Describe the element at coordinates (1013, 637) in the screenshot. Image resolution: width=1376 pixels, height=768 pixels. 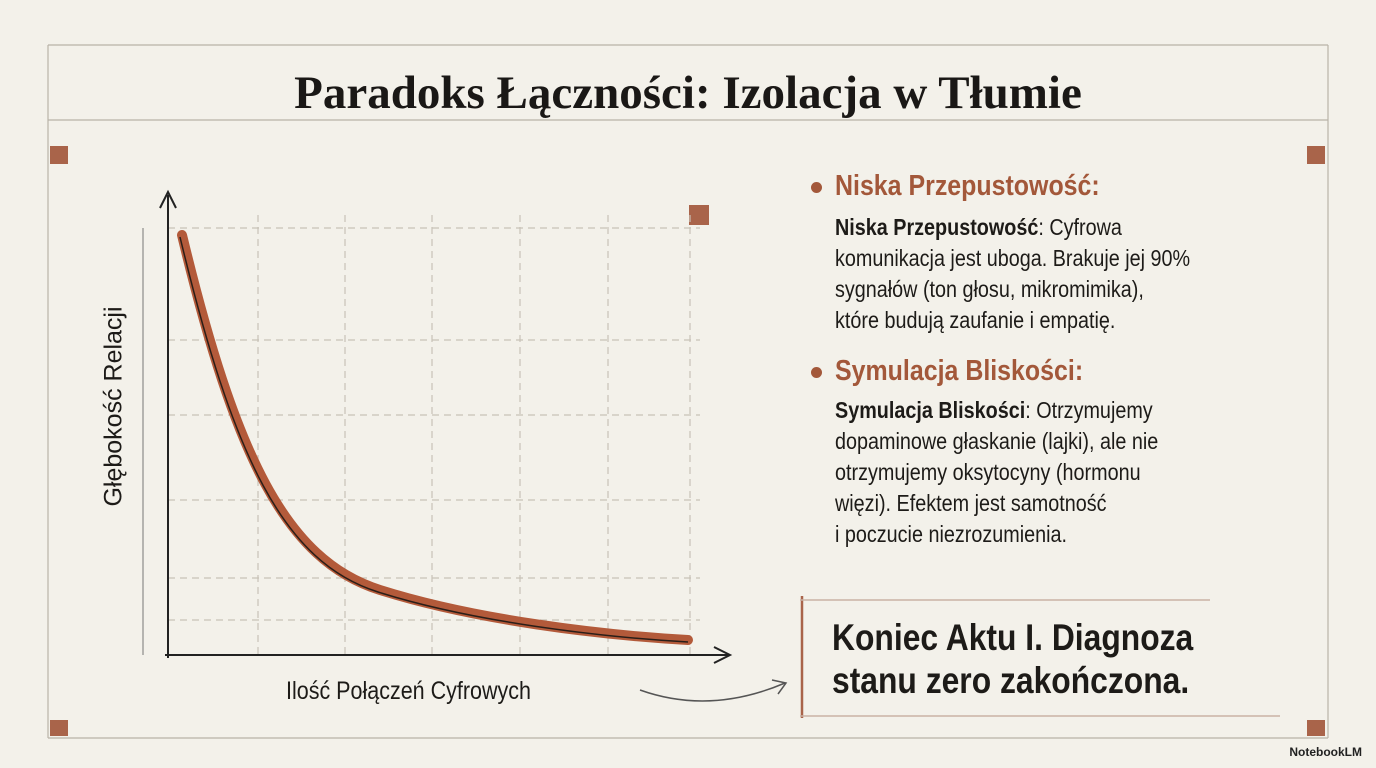
I see `conclusion-line: Koniec Aktu I. Diagnoza` at that location.